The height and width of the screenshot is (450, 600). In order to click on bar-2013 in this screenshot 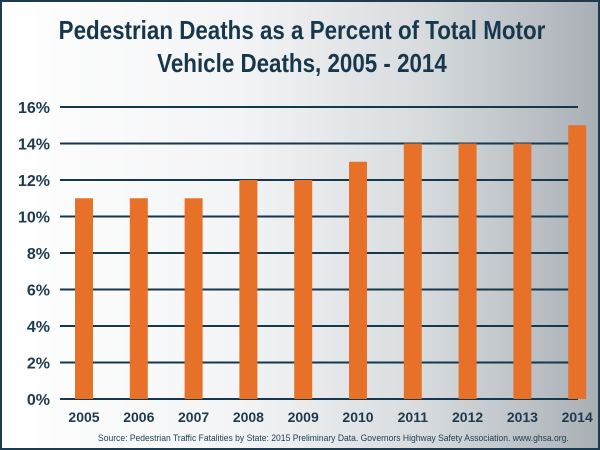, I will do `click(522, 271)`.